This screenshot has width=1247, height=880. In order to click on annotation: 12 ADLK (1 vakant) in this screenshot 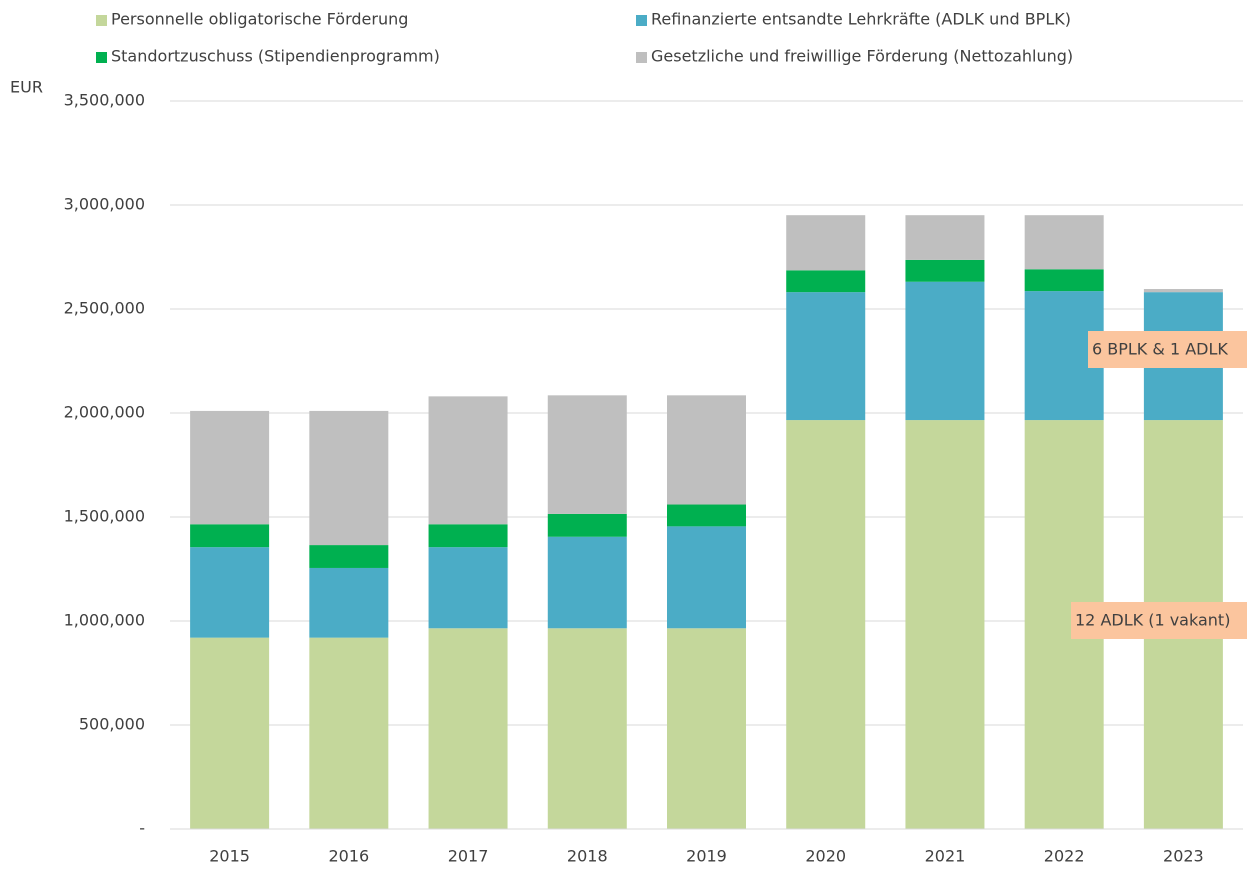, I will do `click(1152, 620)`.